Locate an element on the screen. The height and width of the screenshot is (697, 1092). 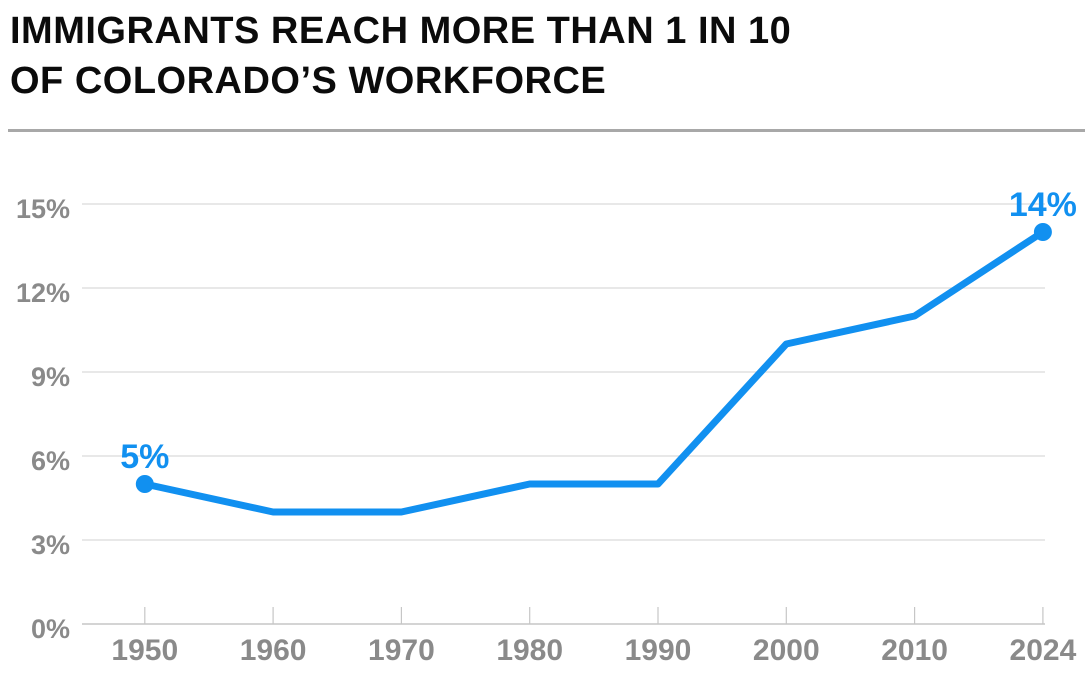
y-tick-label: 12% is located at coordinates (43, 293).